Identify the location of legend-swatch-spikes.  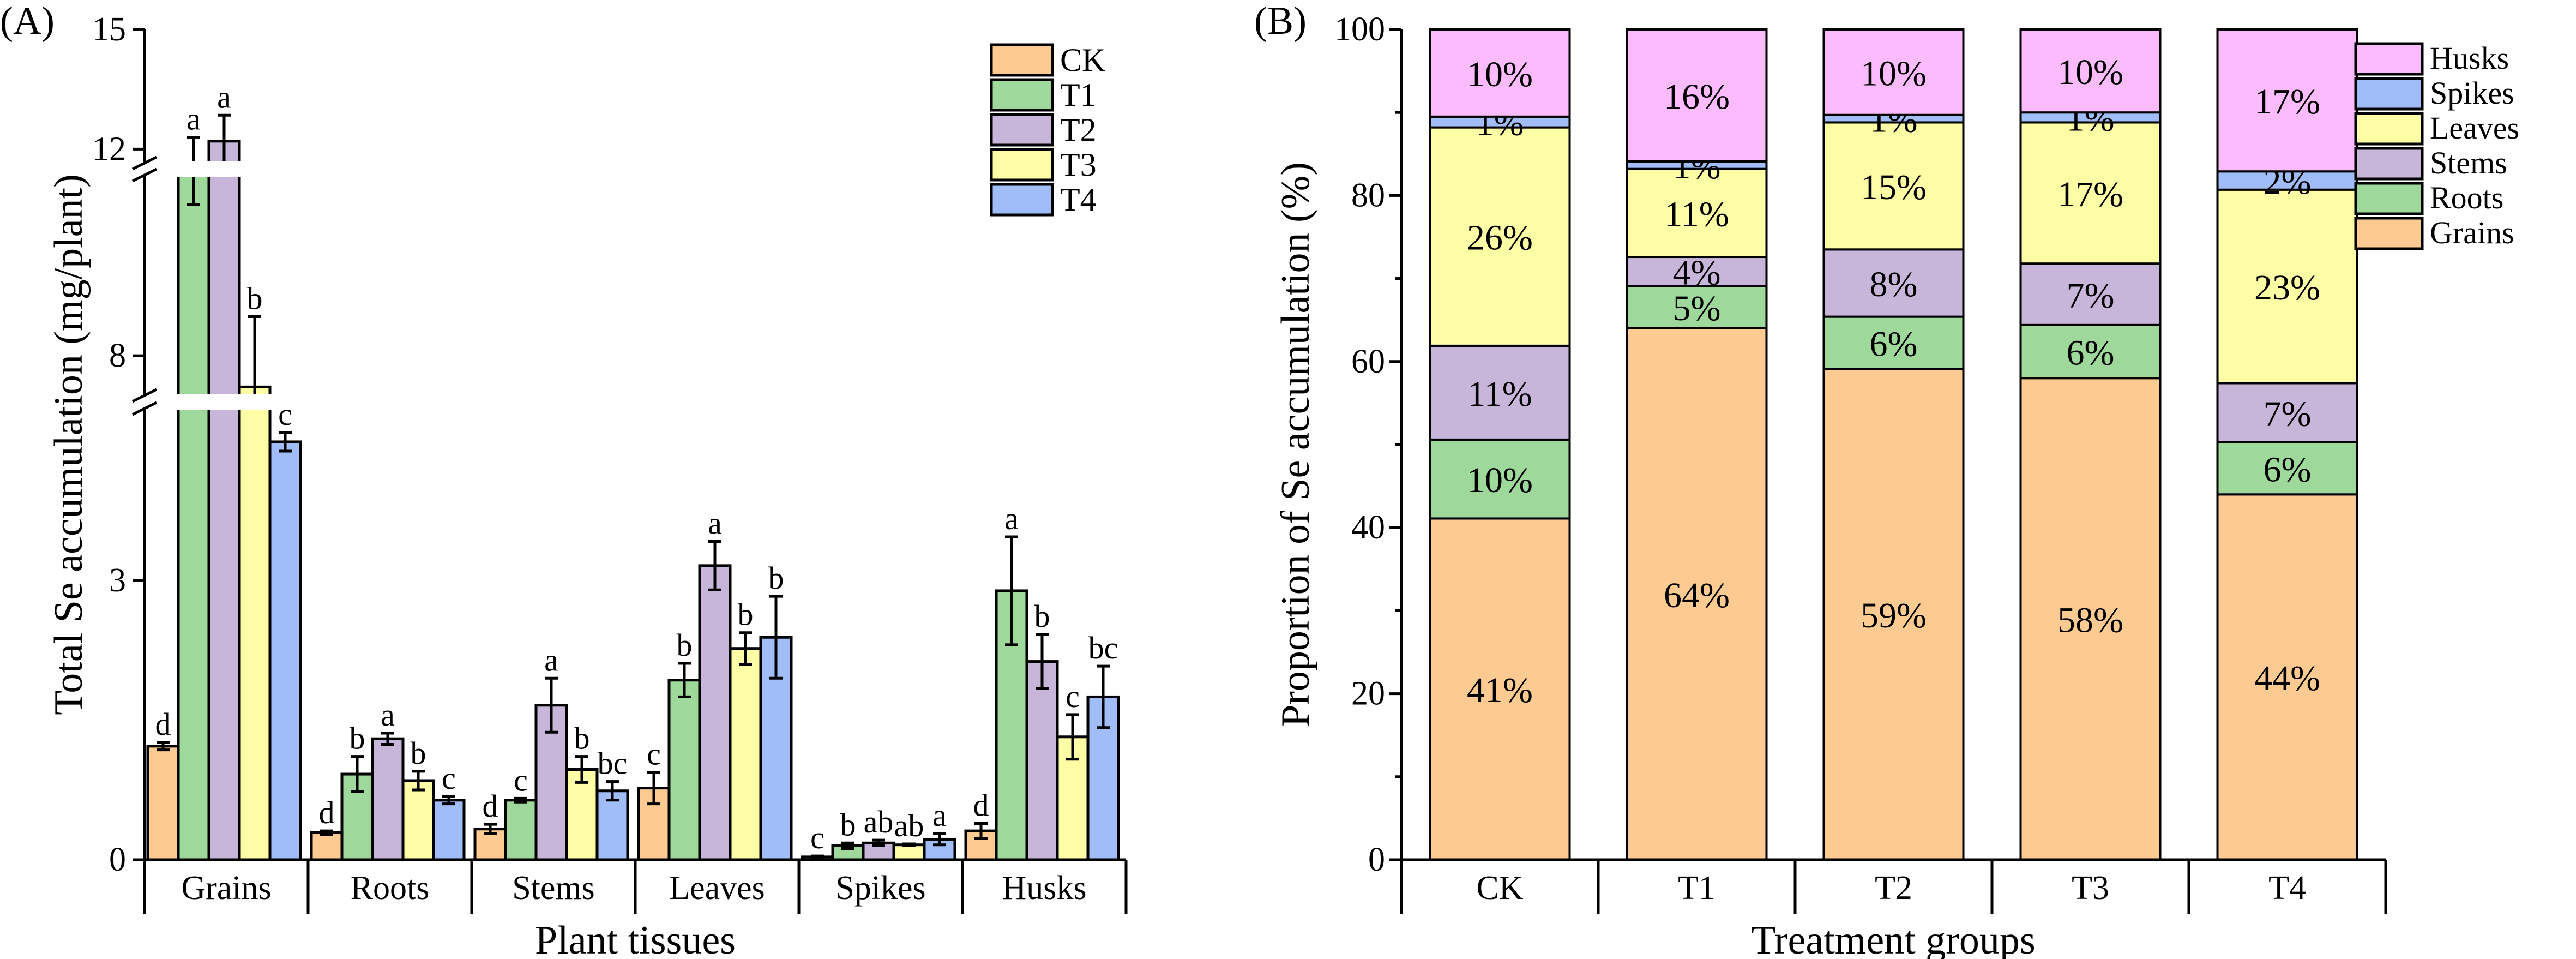
(2389, 94).